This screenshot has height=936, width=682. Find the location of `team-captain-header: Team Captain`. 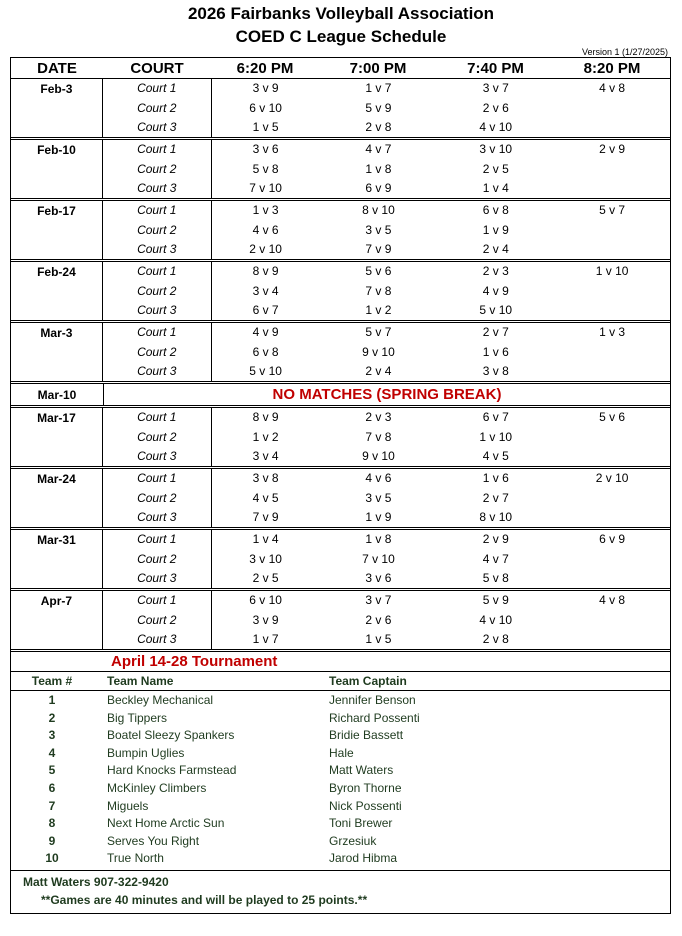

team-captain-header: Team Captain is located at coordinates (368, 681).